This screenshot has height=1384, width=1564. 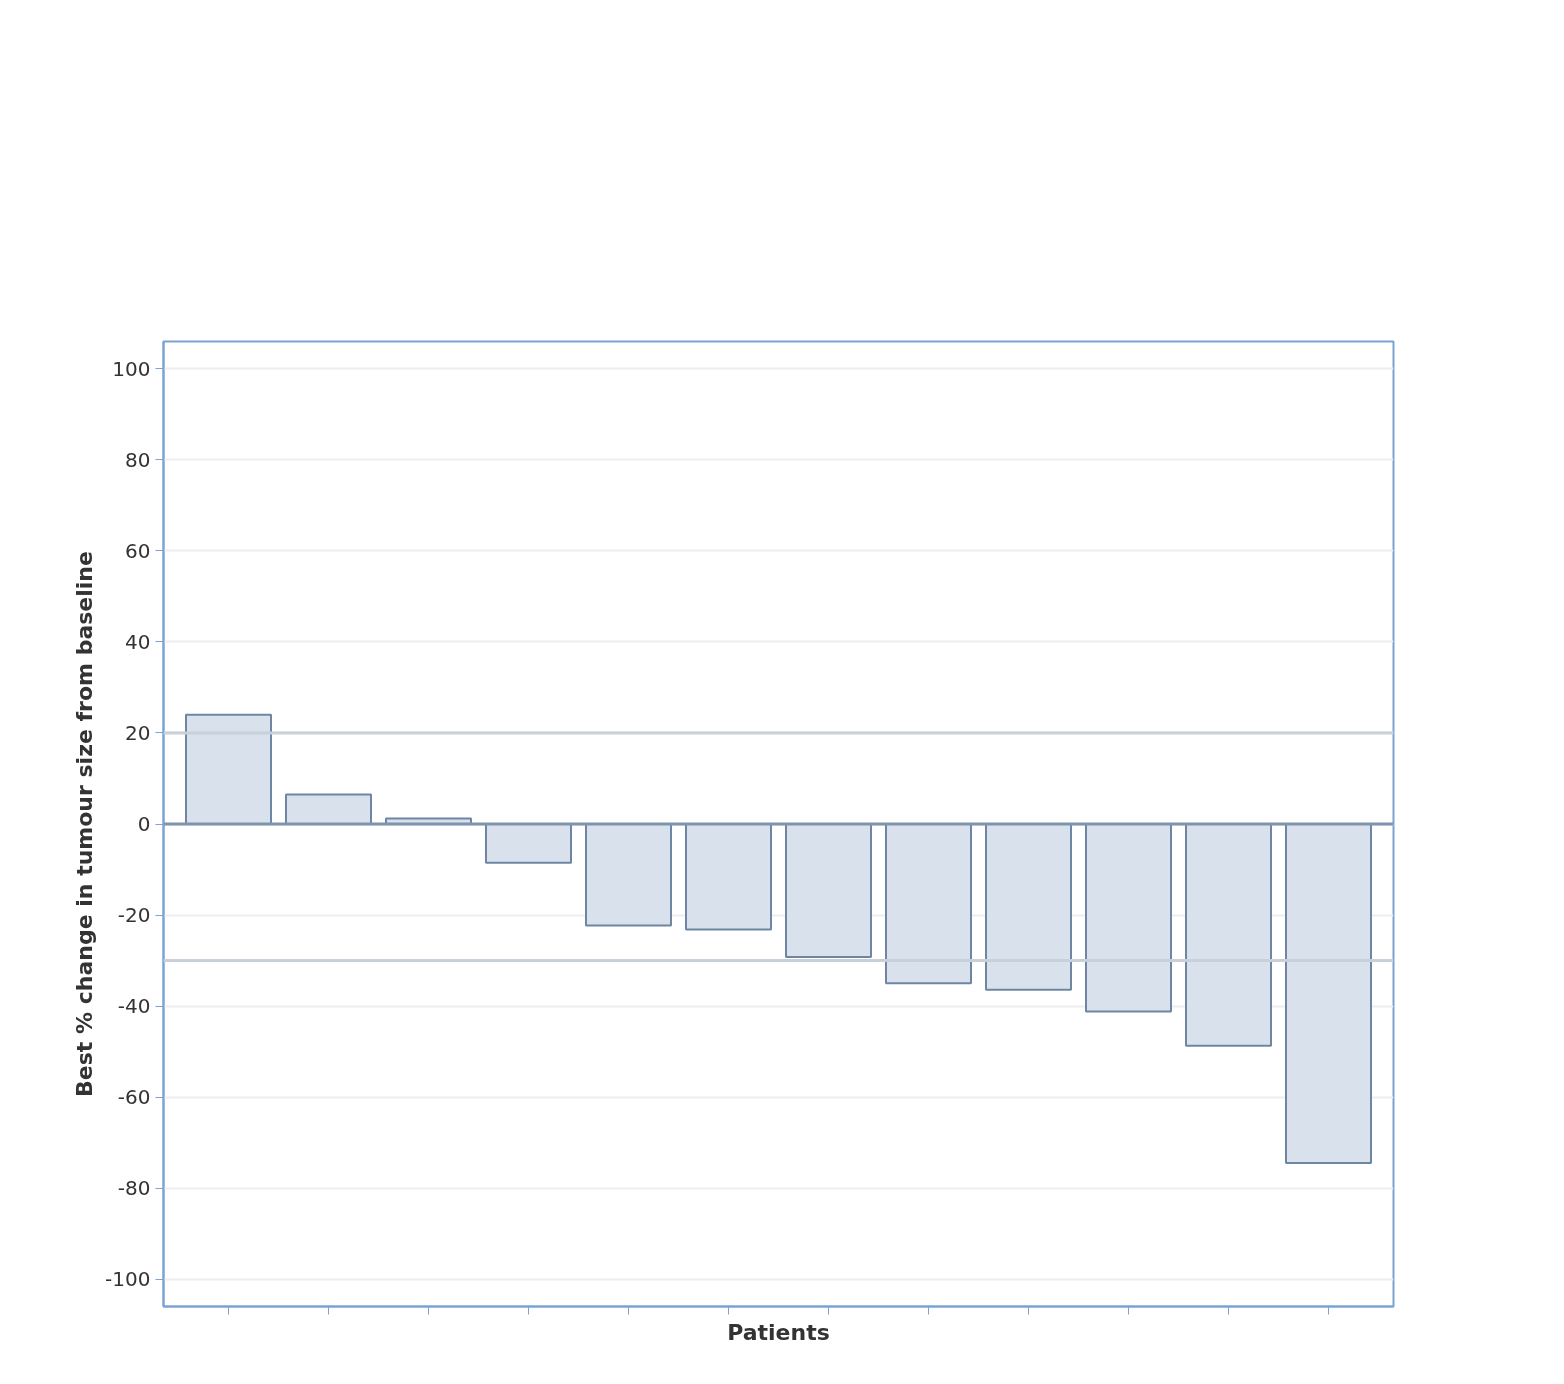 What do you see at coordinates (85, 824) in the screenshot?
I see `y-axis-title: Best % change in tumour size from baseline` at bounding box center [85, 824].